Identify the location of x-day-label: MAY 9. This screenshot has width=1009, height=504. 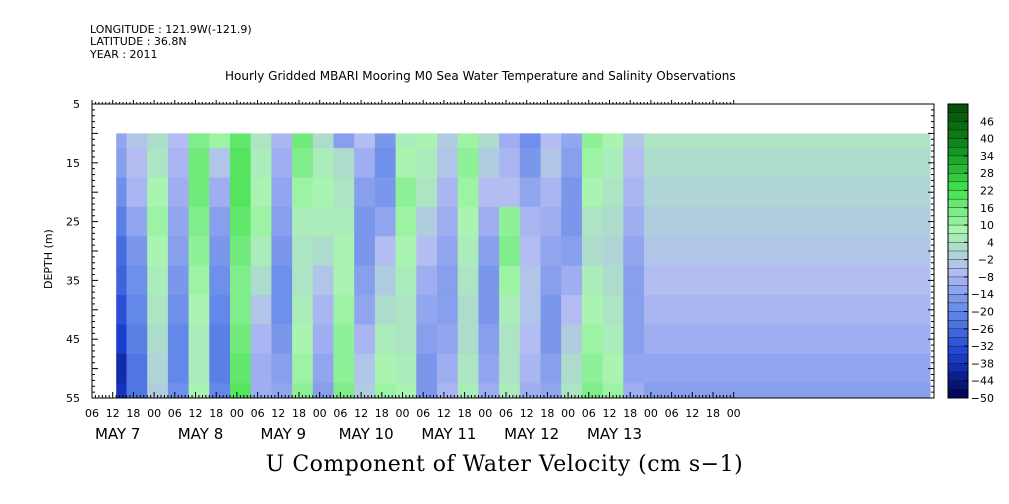
(284, 434).